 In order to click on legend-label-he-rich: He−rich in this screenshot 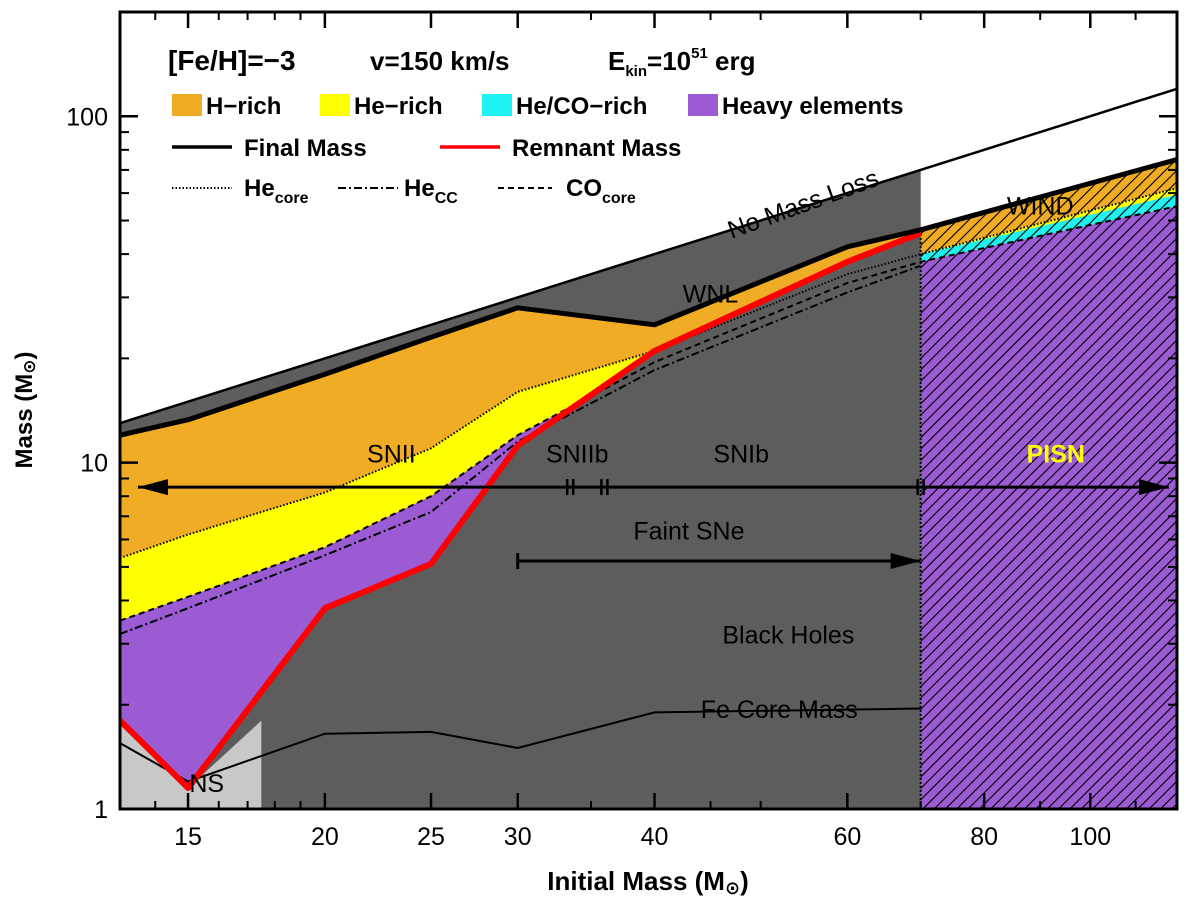, I will do `click(398, 106)`.